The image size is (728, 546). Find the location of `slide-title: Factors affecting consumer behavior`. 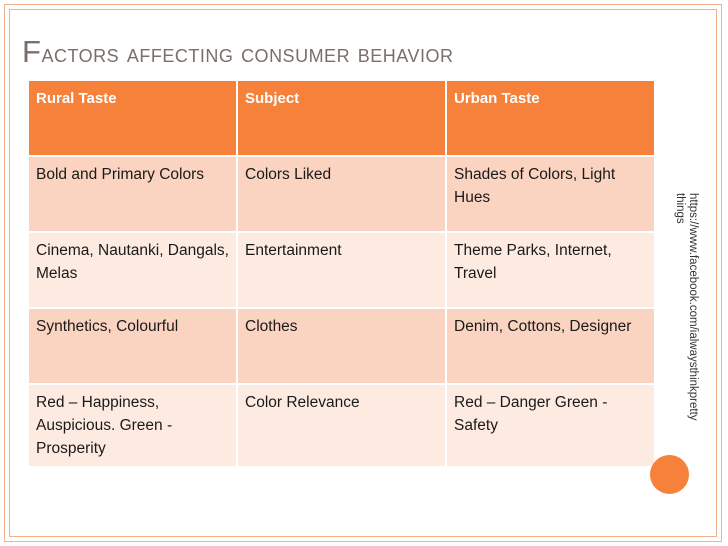

slide-title: Factors affecting consumer behavior is located at coordinates (237, 52).